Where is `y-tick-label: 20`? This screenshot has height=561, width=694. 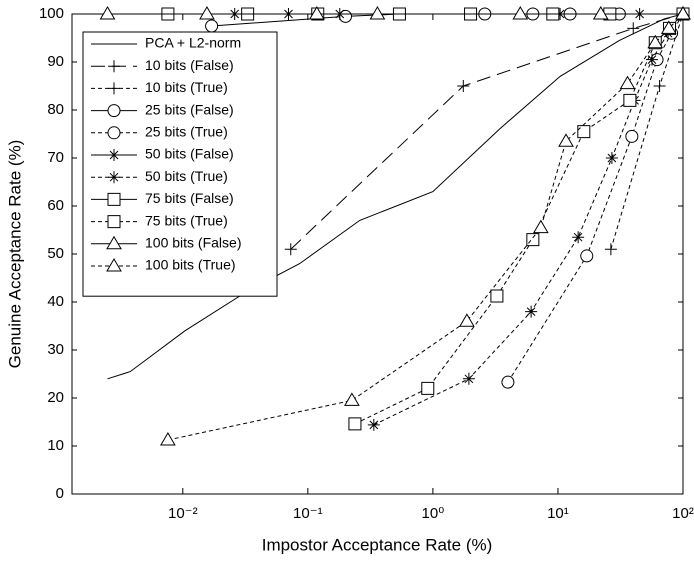
y-tick-label: 20 is located at coordinates (55, 397).